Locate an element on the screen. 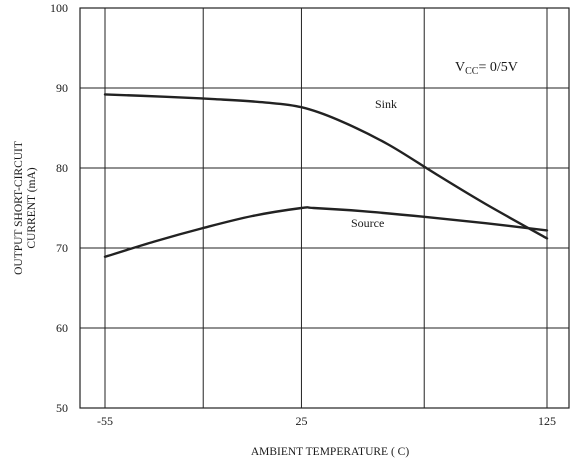 This screenshot has width=570, height=464. y-tick-label-60: 60 is located at coordinates (62, 328).